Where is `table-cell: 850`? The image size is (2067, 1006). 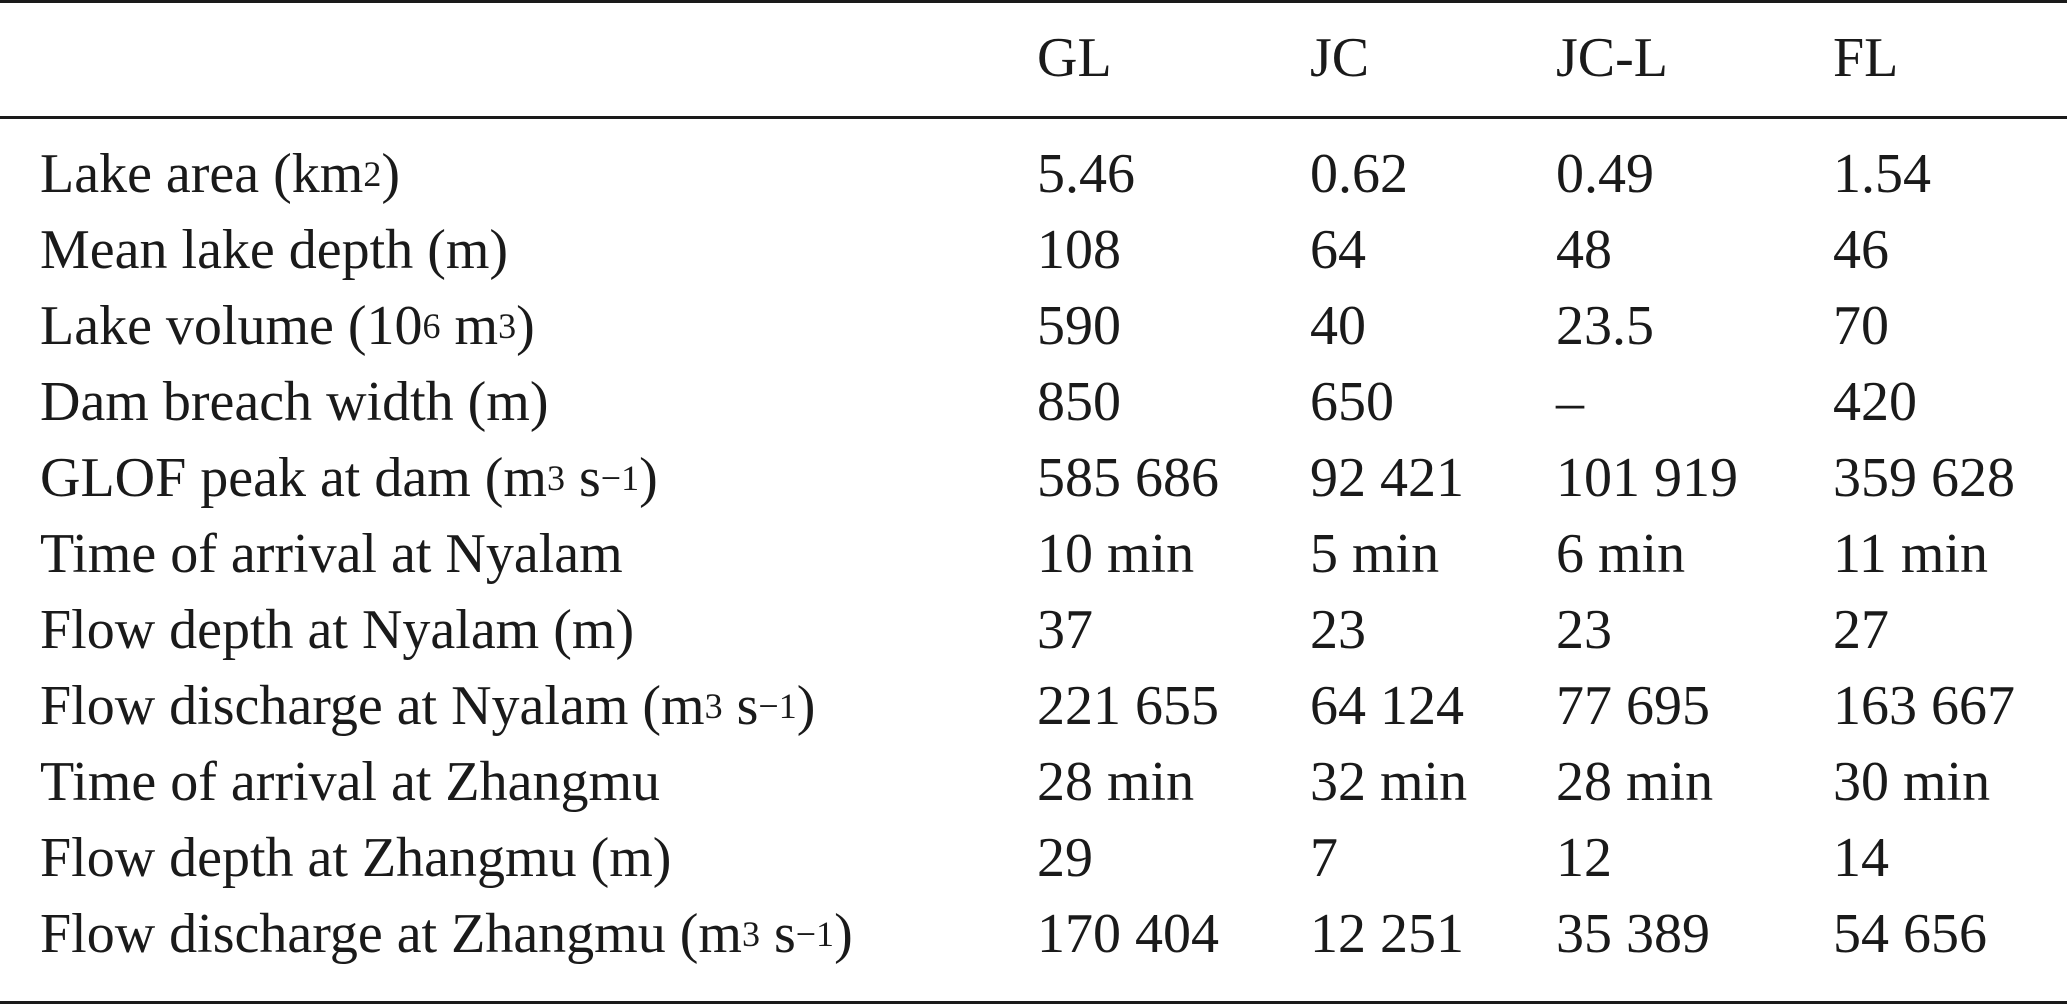
table-cell: 850 is located at coordinates (1079, 402).